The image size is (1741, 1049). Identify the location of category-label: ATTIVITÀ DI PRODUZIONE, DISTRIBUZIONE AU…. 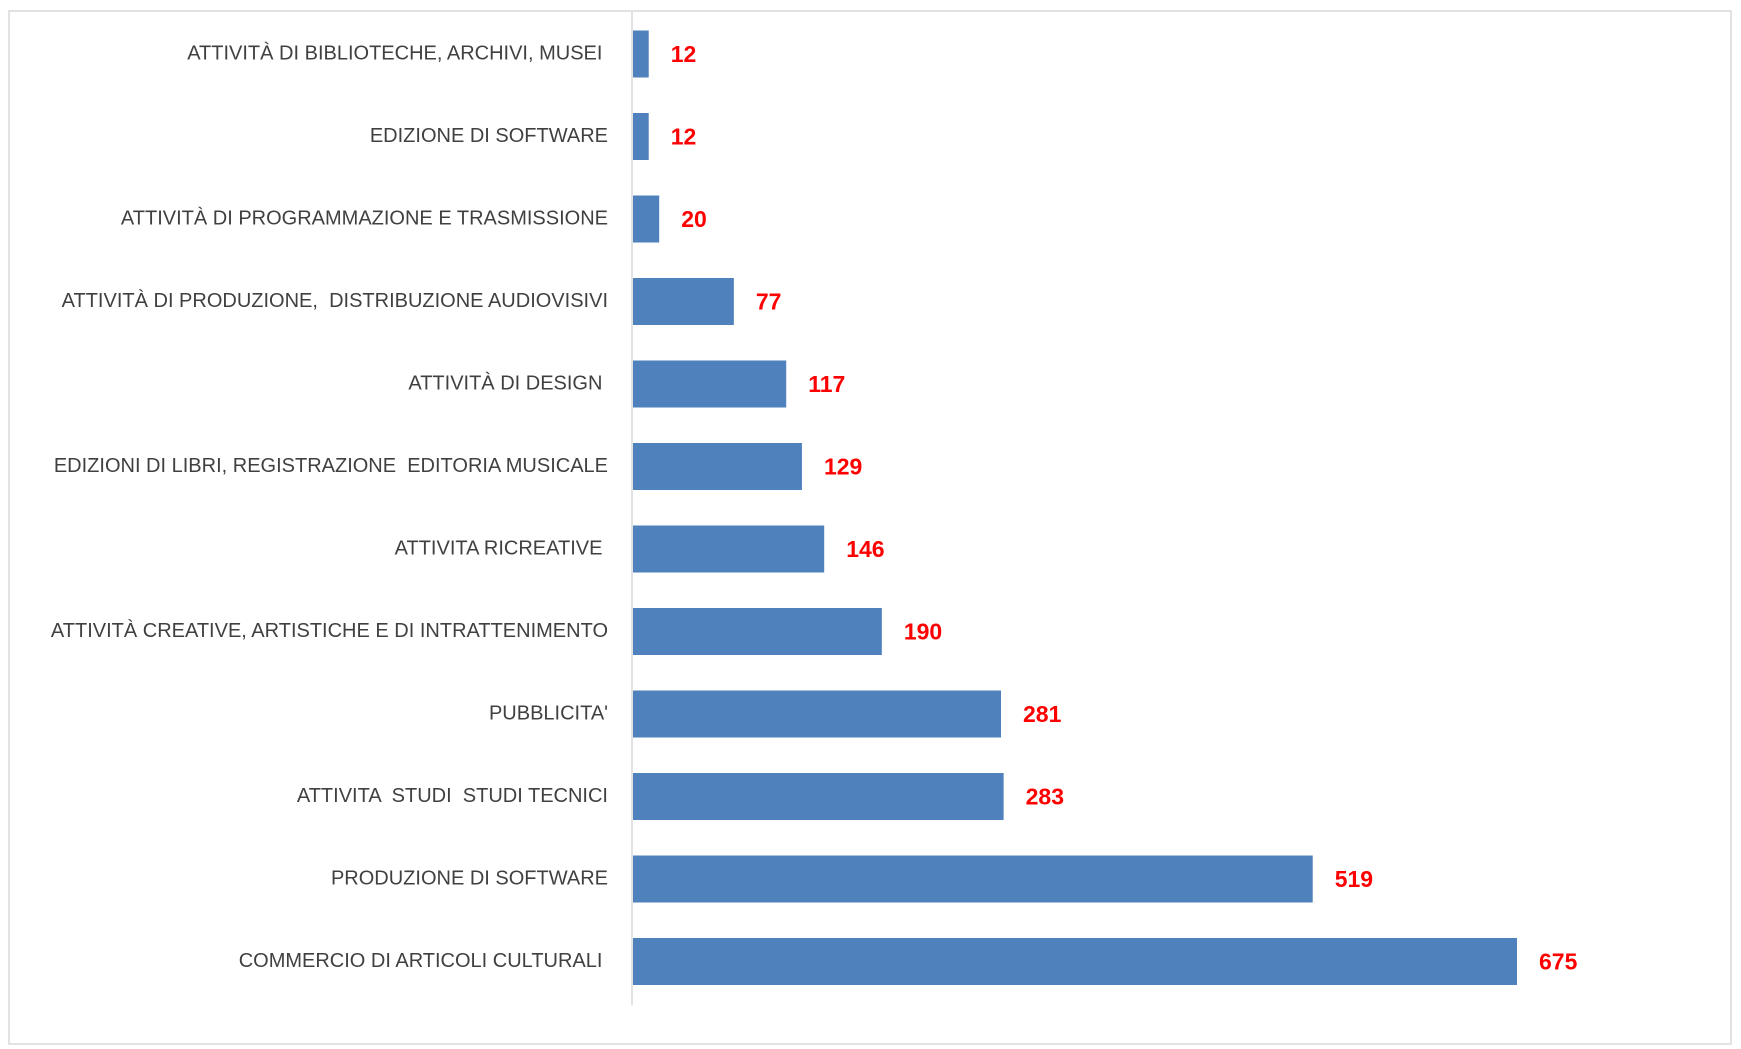
(335, 300).